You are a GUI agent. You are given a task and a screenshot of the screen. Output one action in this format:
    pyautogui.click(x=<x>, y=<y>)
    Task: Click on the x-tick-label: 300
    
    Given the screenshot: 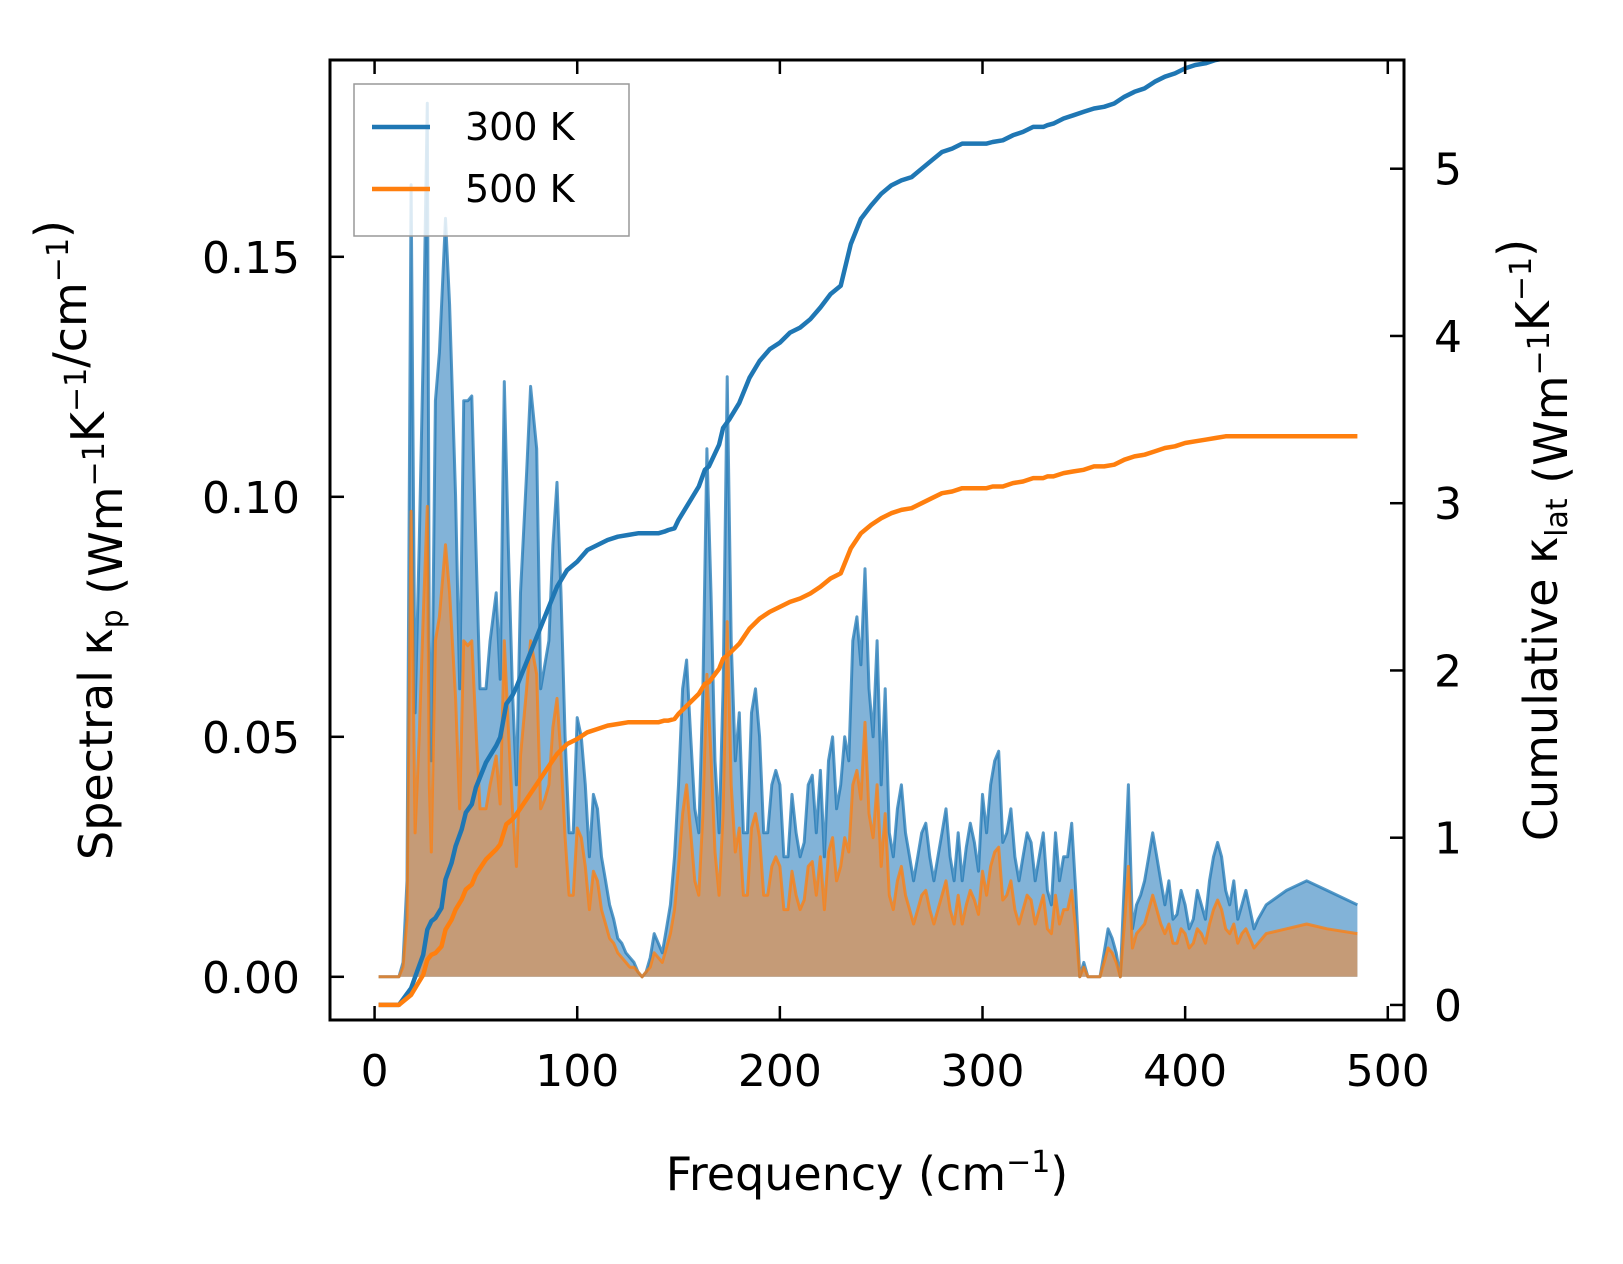 What is the action you would take?
    pyautogui.click(x=983, y=1071)
    